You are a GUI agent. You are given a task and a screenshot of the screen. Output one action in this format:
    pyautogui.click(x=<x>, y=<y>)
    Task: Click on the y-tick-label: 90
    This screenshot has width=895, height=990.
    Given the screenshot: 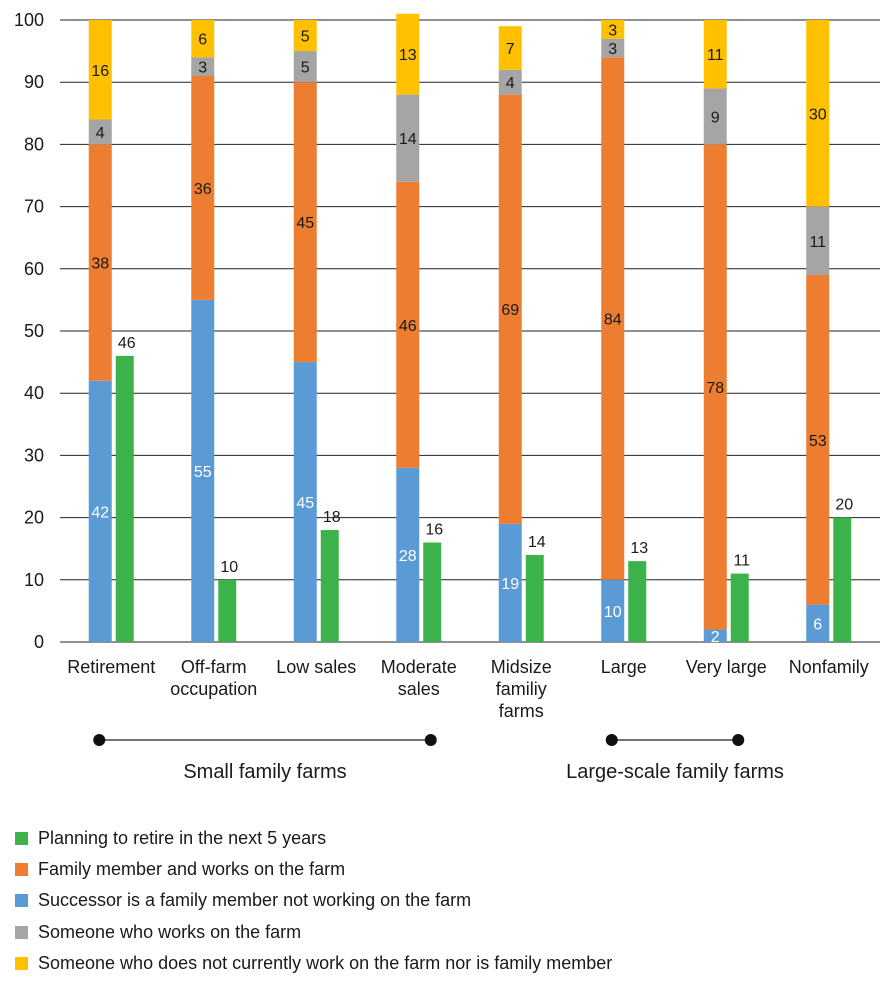 What is the action you would take?
    pyautogui.click(x=34, y=82)
    